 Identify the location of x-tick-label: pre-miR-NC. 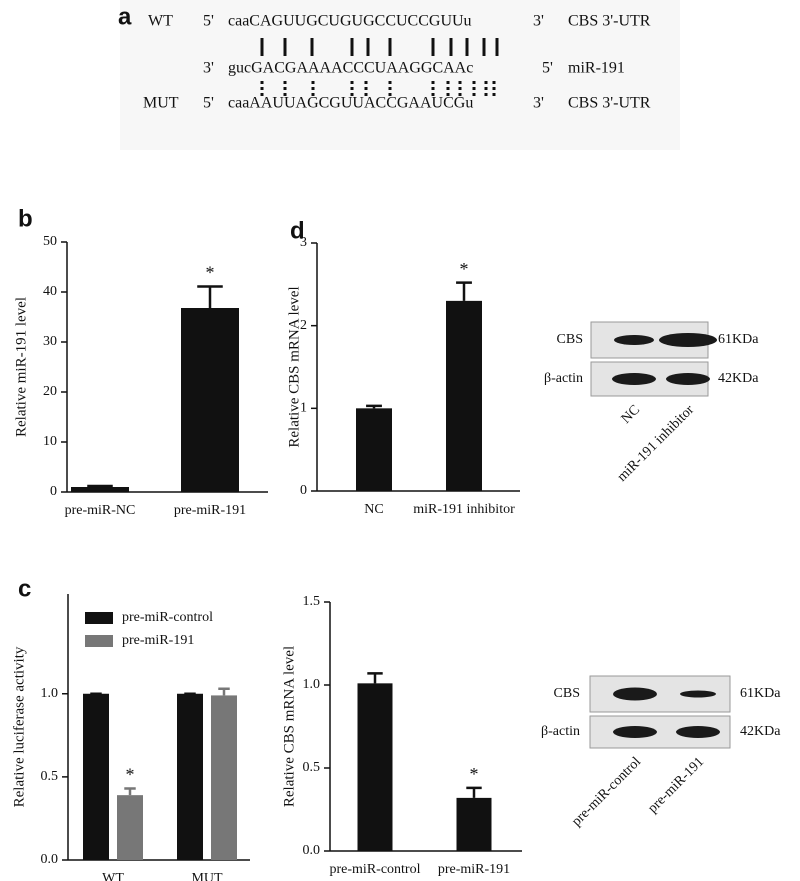
(100, 510).